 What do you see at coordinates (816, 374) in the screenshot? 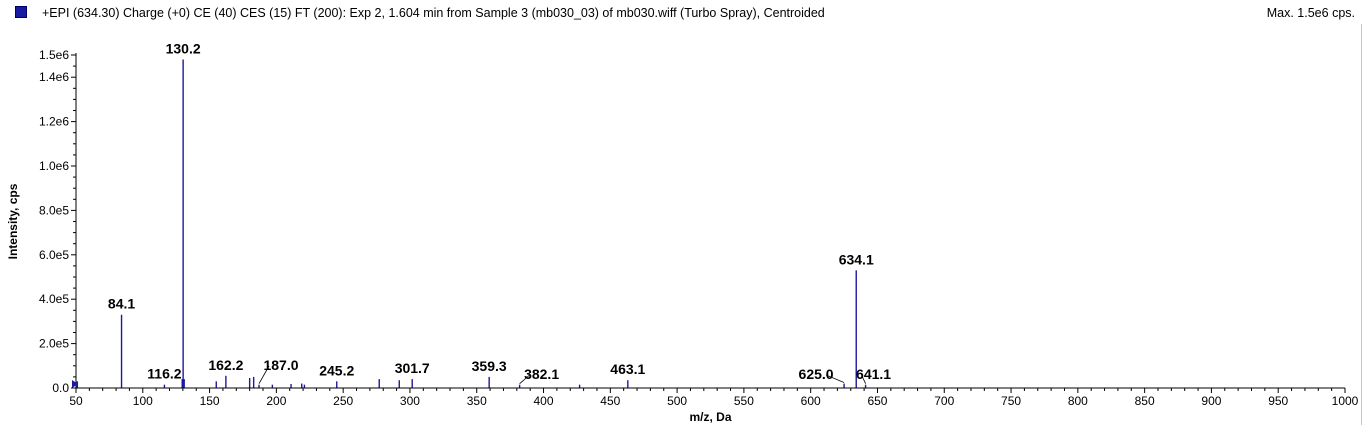
I see `peak-label: 625.0` at bounding box center [816, 374].